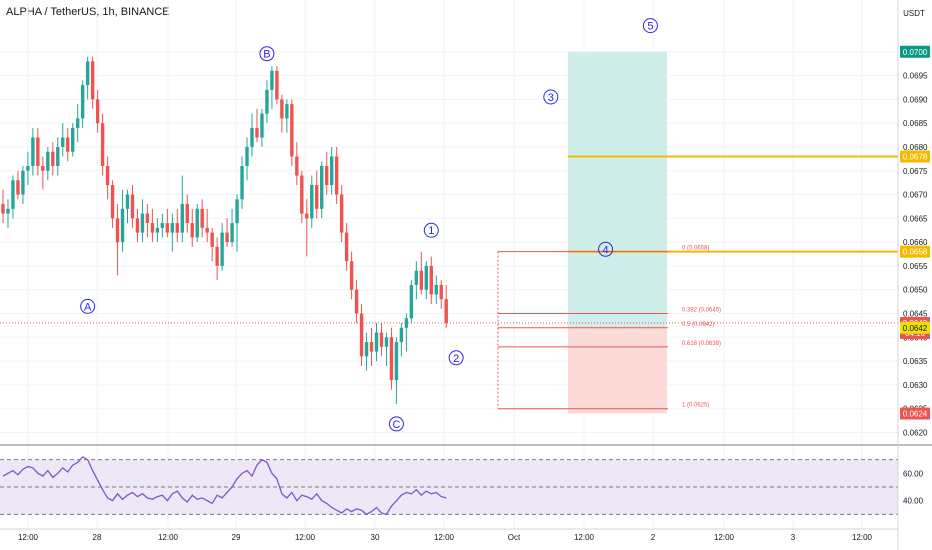 The image size is (932, 550). What do you see at coordinates (236, 537) in the screenshot?
I see `time-tick-label: 29` at bounding box center [236, 537].